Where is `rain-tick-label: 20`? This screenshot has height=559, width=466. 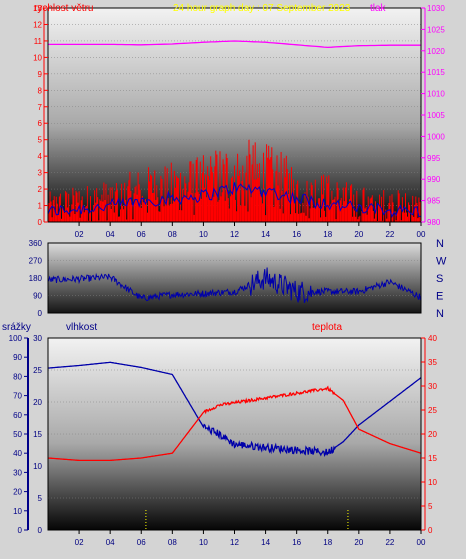
rain-tick-label: 20 is located at coordinates (17, 492).